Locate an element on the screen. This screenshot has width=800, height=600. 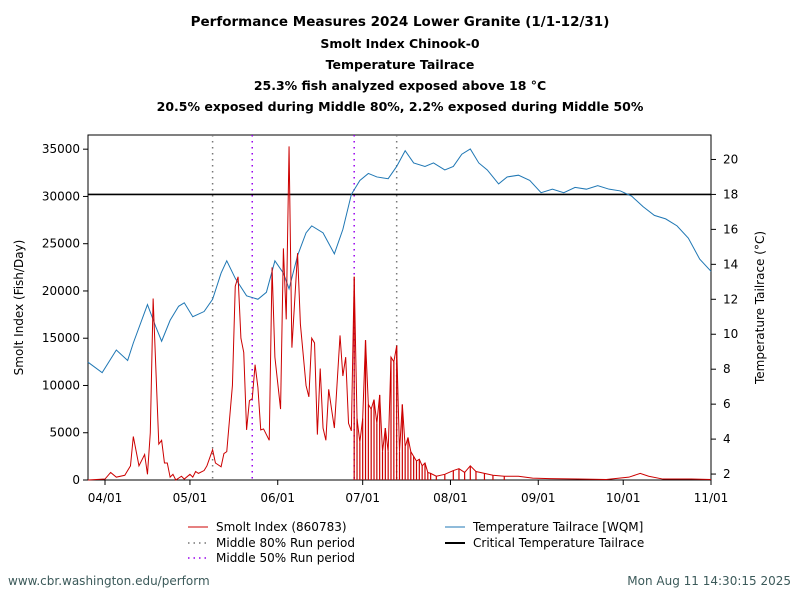
y-right-tick-label: 16 is located at coordinates (730, 229).